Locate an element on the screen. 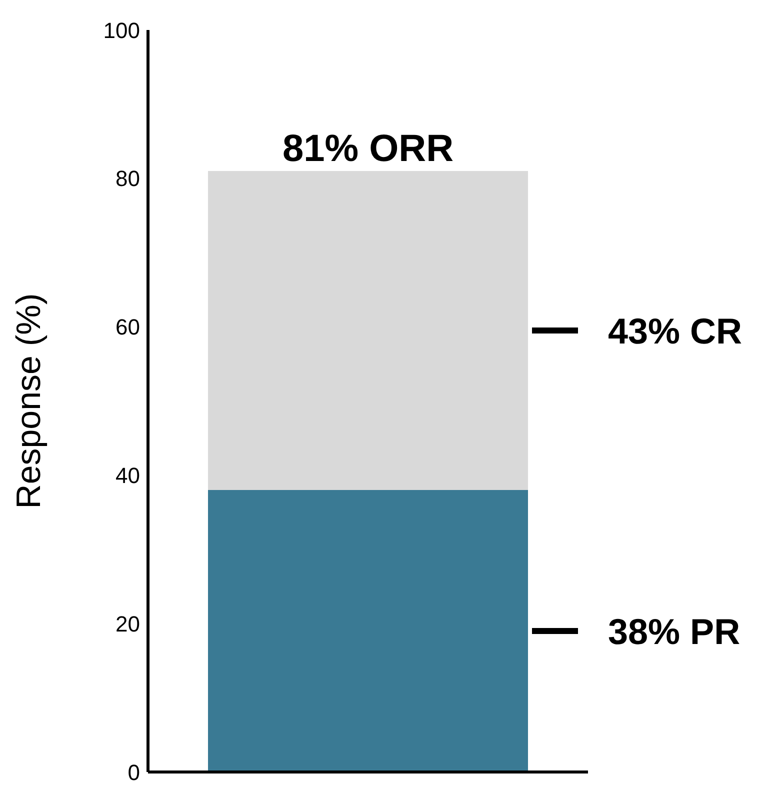 This screenshot has height=795, width=762. y-axis-title: Response (%) is located at coordinates (29, 401).